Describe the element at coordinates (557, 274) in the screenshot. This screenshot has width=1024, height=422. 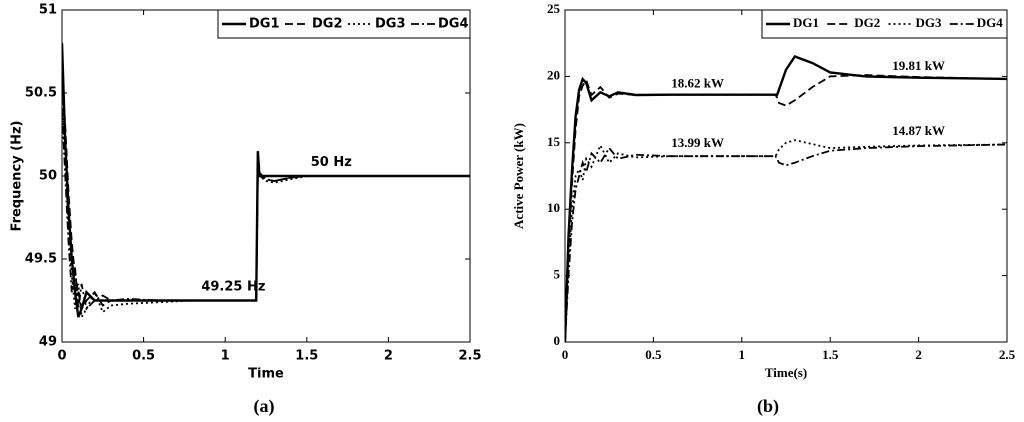
I see `y-tick-label: 5` at that location.